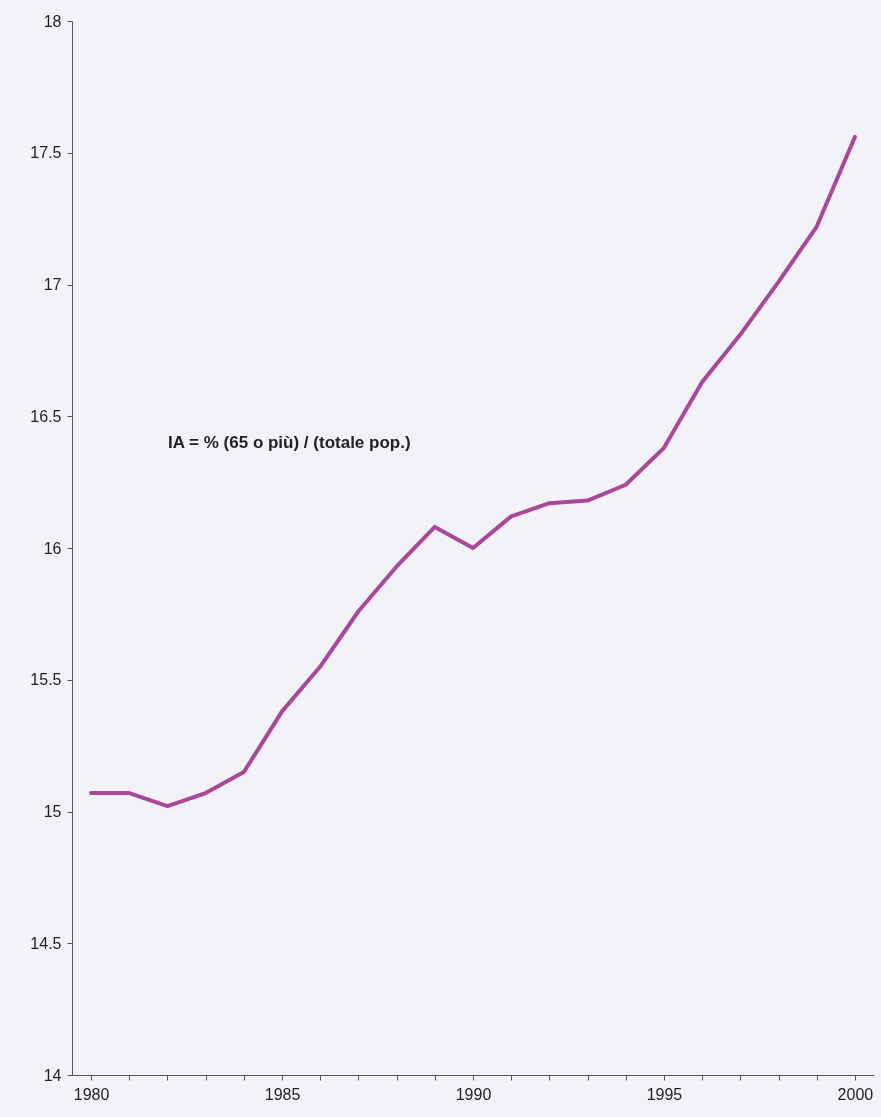 The image size is (881, 1117). What do you see at coordinates (52, 1075) in the screenshot?
I see `y-tick-label: 14` at bounding box center [52, 1075].